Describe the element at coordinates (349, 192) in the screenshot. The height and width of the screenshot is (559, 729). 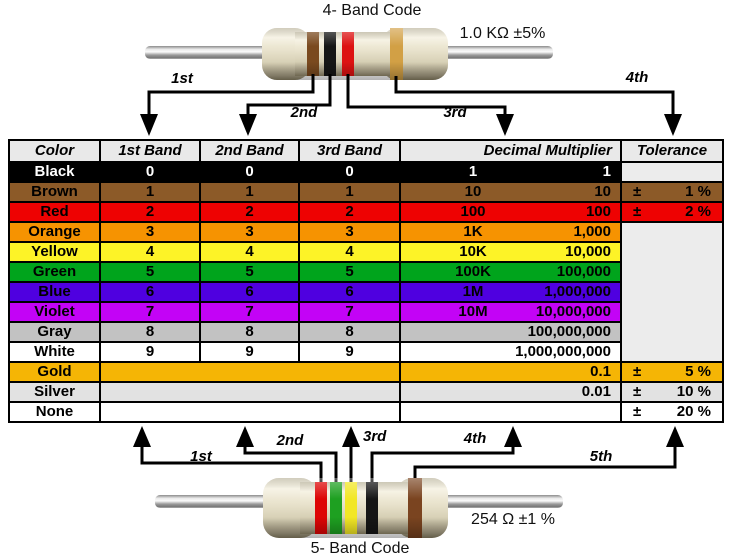
I see `band-digit-cell: 1` at that location.